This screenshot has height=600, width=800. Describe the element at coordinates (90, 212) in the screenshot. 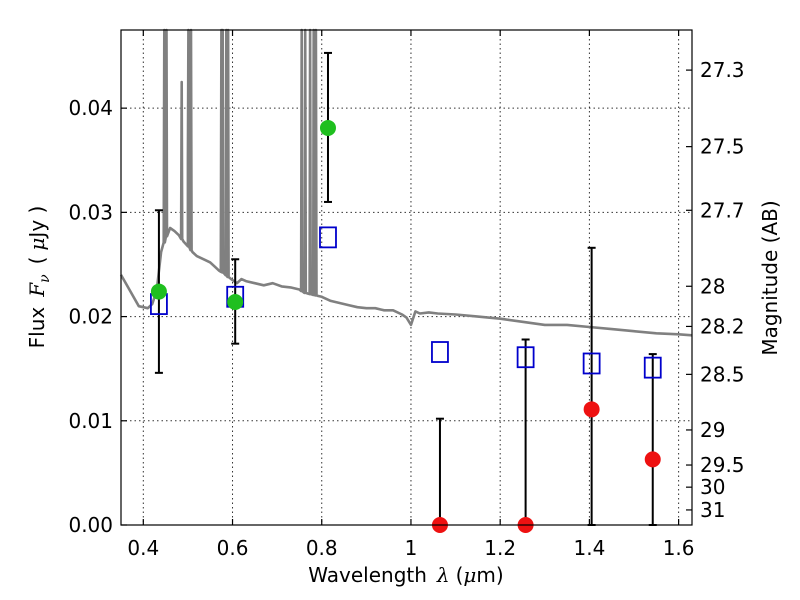

I see `y-tick-label: 0.03` at that location.